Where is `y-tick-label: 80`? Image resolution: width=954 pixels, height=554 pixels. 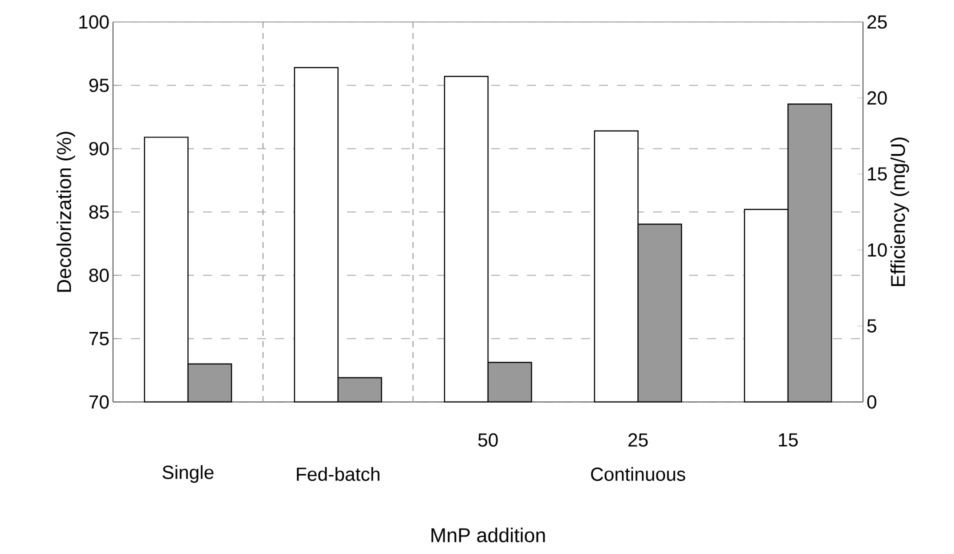 y-tick-label: 80 is located at coordinates (99, 275).